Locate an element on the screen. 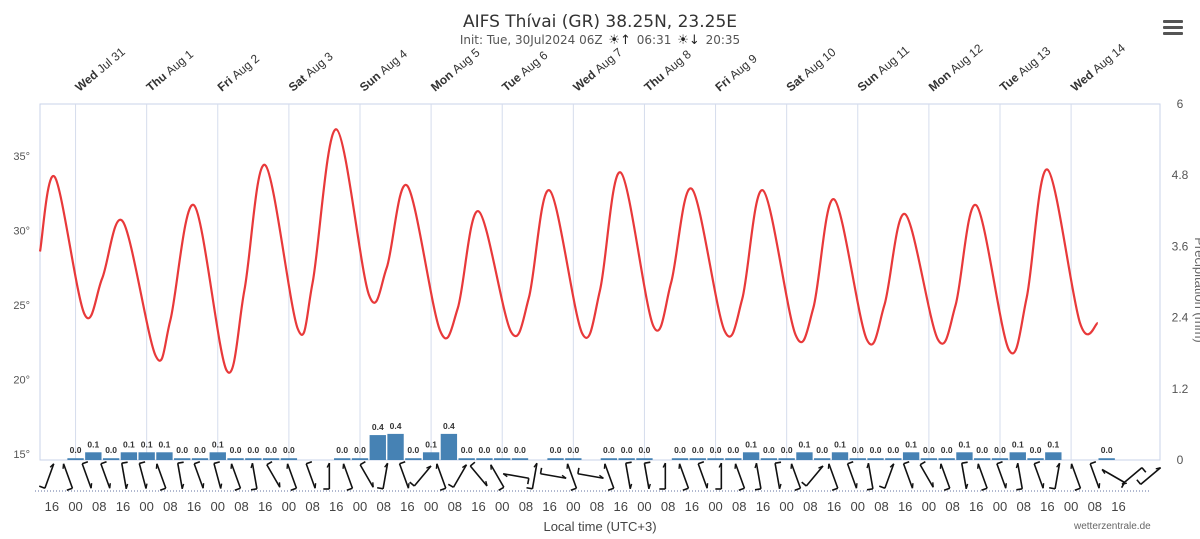 The width and height of the screenshot is (1200, 539). day-label: Wed Aug 14 is located at coordinates (1098, 68).